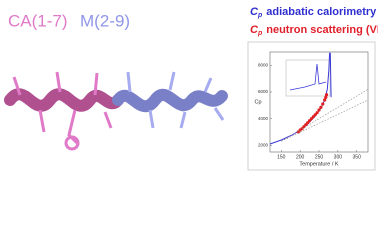 The height and width of the screenshot is (240, 378). What do you see at coordinates (281, 157) in the screenshot?
I see `x-tick-label: 150` at bounding box center [281, 157].